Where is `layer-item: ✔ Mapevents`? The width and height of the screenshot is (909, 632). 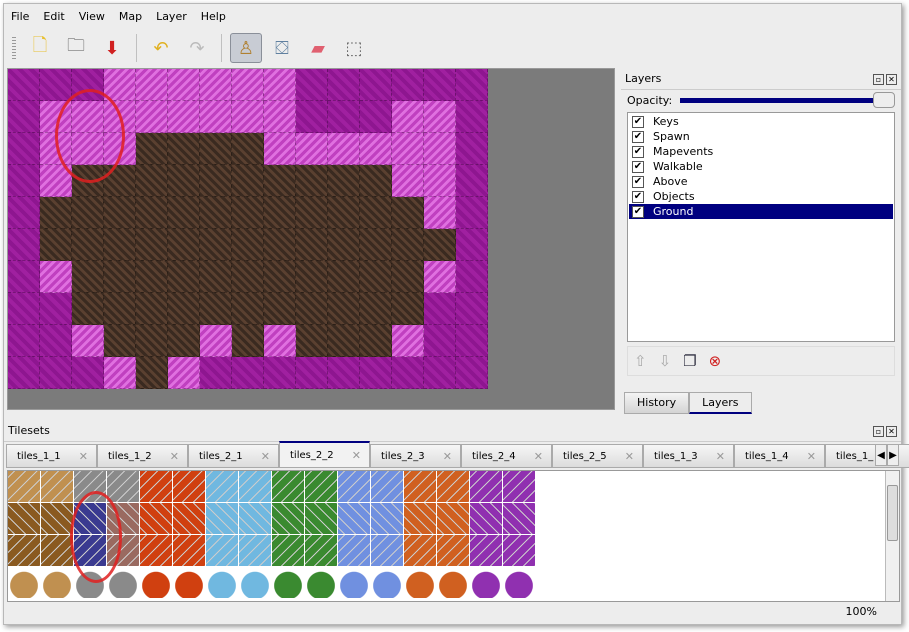 layer-item: ✔ Mapevents is located at coordinates (761, 151).